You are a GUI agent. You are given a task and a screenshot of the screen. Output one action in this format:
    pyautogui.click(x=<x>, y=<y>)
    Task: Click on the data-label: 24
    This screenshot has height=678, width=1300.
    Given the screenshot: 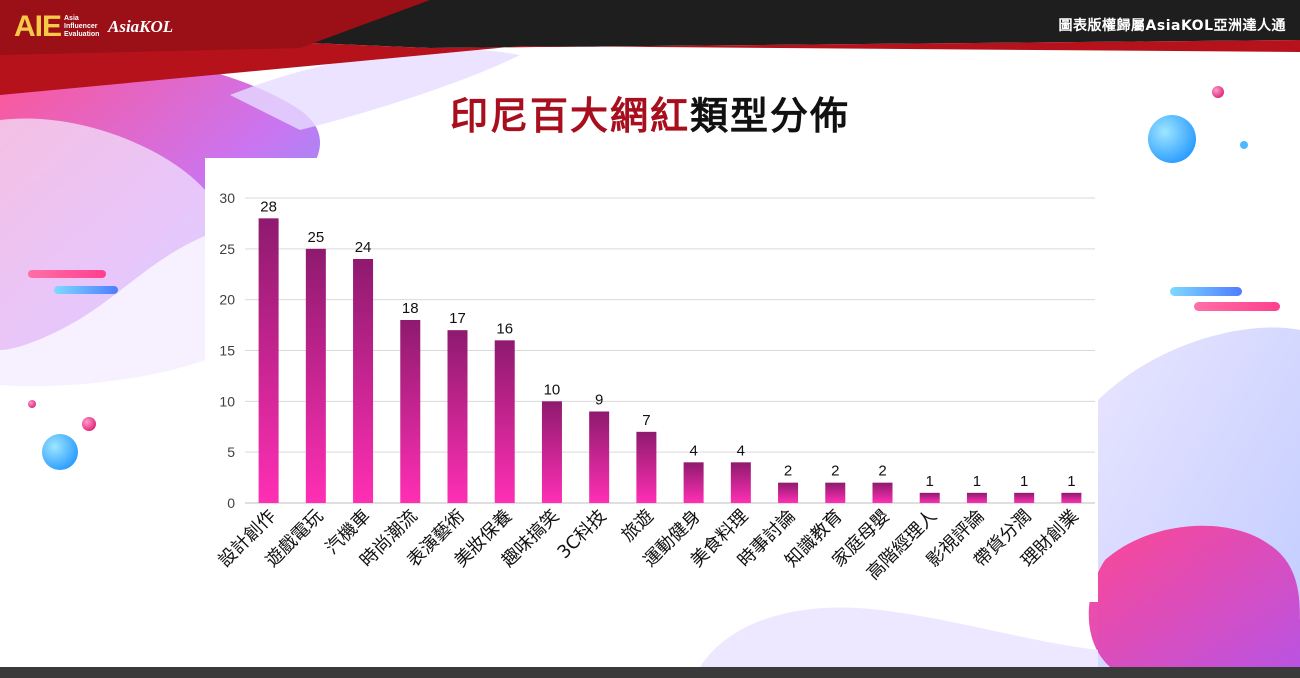 What is the action you would take?
    pyautogui.click(x=363, y=247)
    